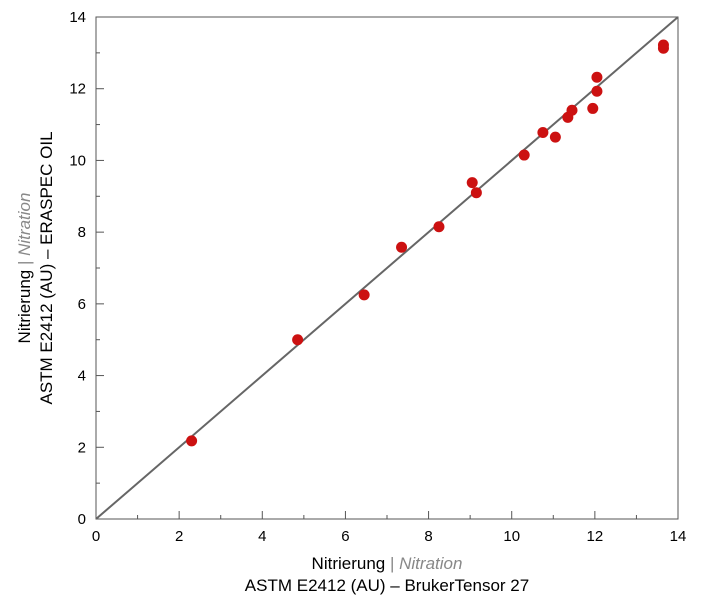  Describe the element at coordinates (428, 536) in the screenshot. I see `x-tick-label: 8` at that location.